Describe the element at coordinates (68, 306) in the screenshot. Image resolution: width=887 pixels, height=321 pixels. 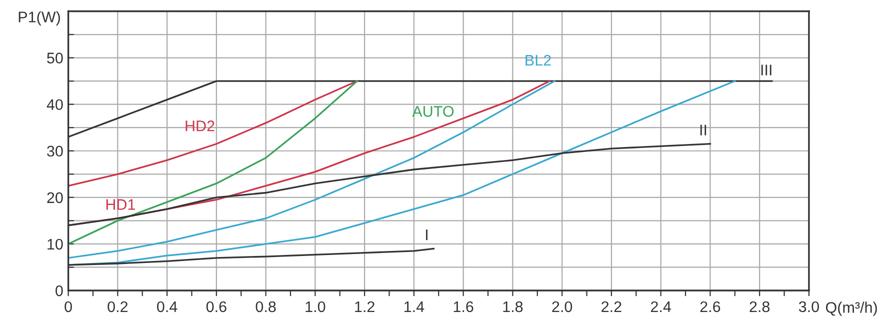
I see `x-tick-label: 0` at that location.